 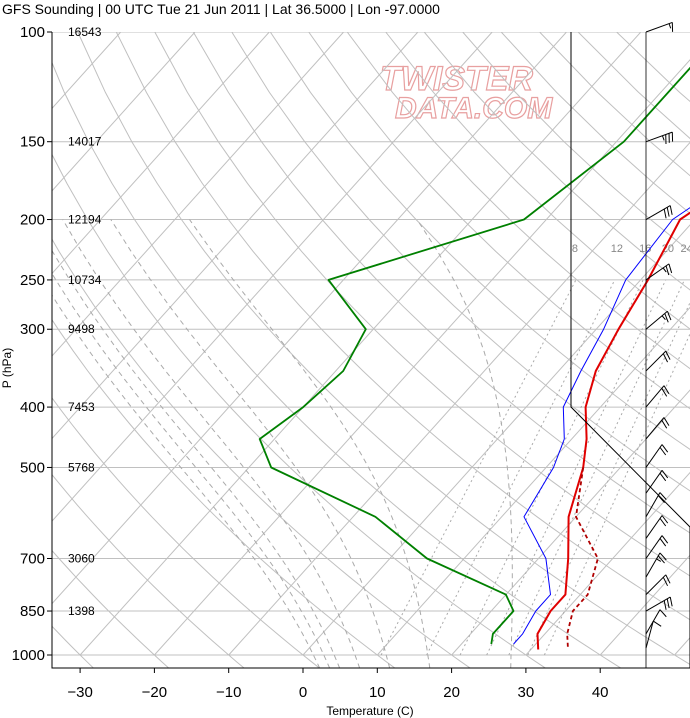 I want to click on x-tick-label: 20, so click(x=451, y=692).